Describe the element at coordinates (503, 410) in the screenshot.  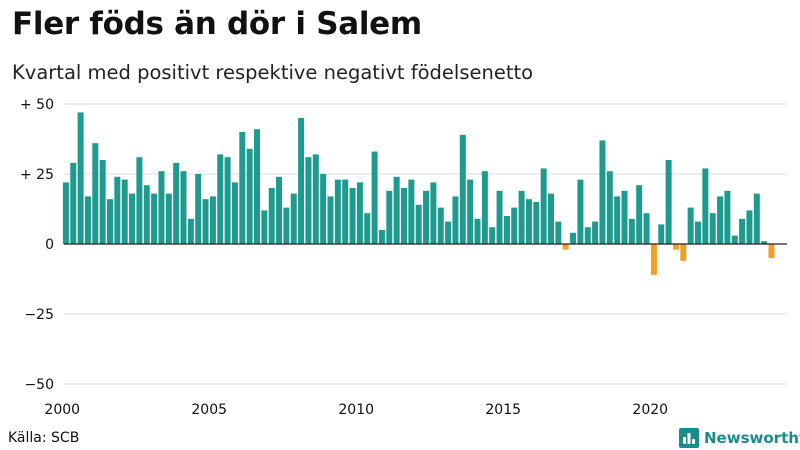
I see `x-tick-label: 2015` at that location.